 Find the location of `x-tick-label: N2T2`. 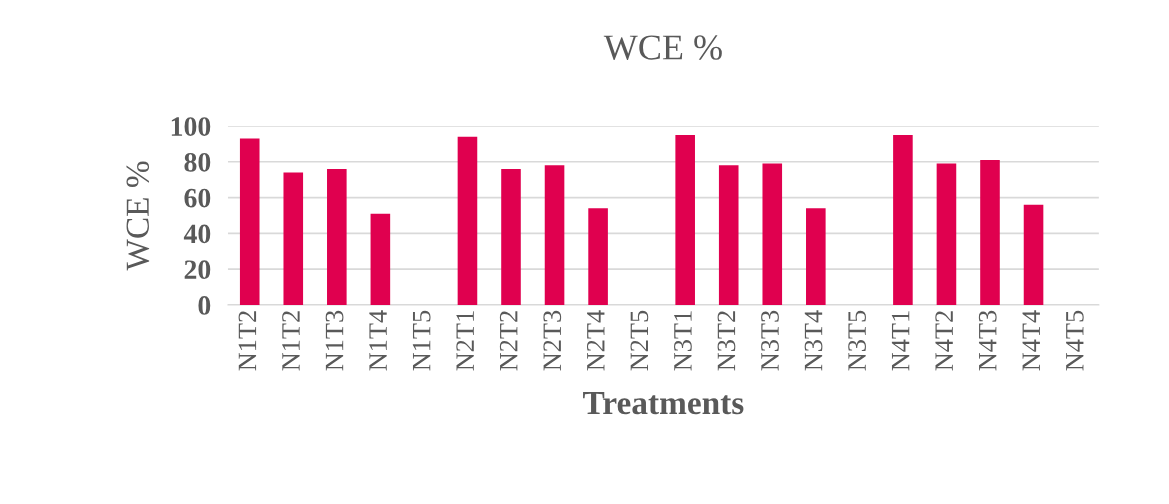

x-tick-label: N2T2 is located at coordinates (508, 341).